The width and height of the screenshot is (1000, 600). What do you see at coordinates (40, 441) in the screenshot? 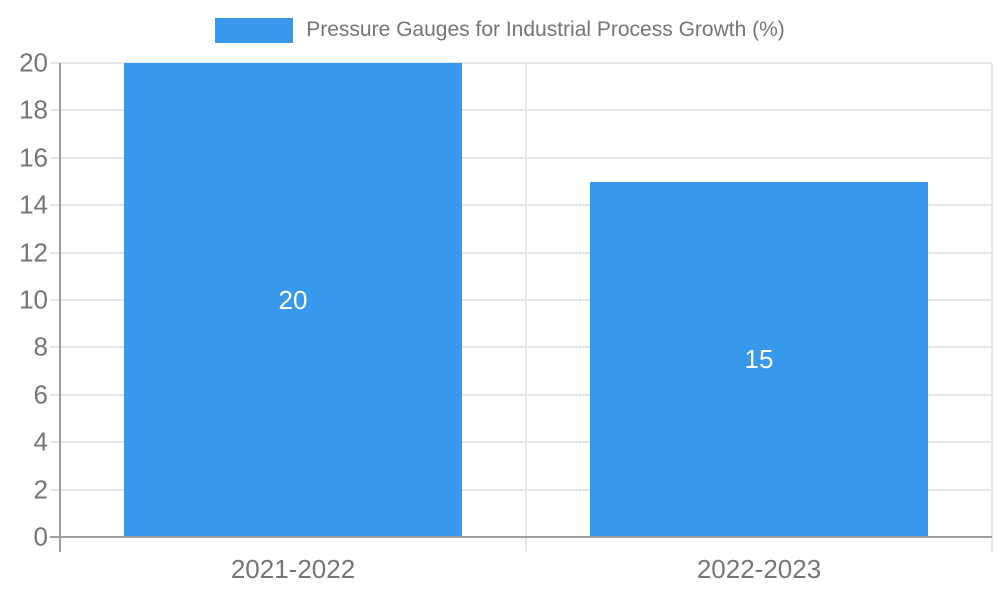
I see `y-tick-label-4: 4` at bounding box center [40, 441].